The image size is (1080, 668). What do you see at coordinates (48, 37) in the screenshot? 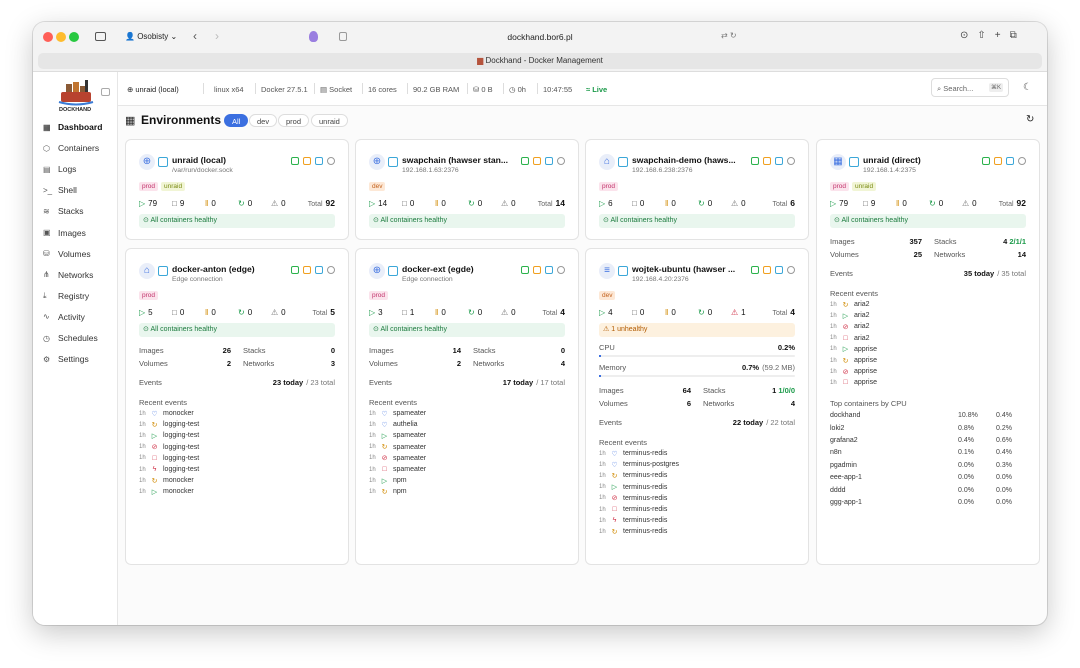
I see `close-button` at bounding box center [48, 37].